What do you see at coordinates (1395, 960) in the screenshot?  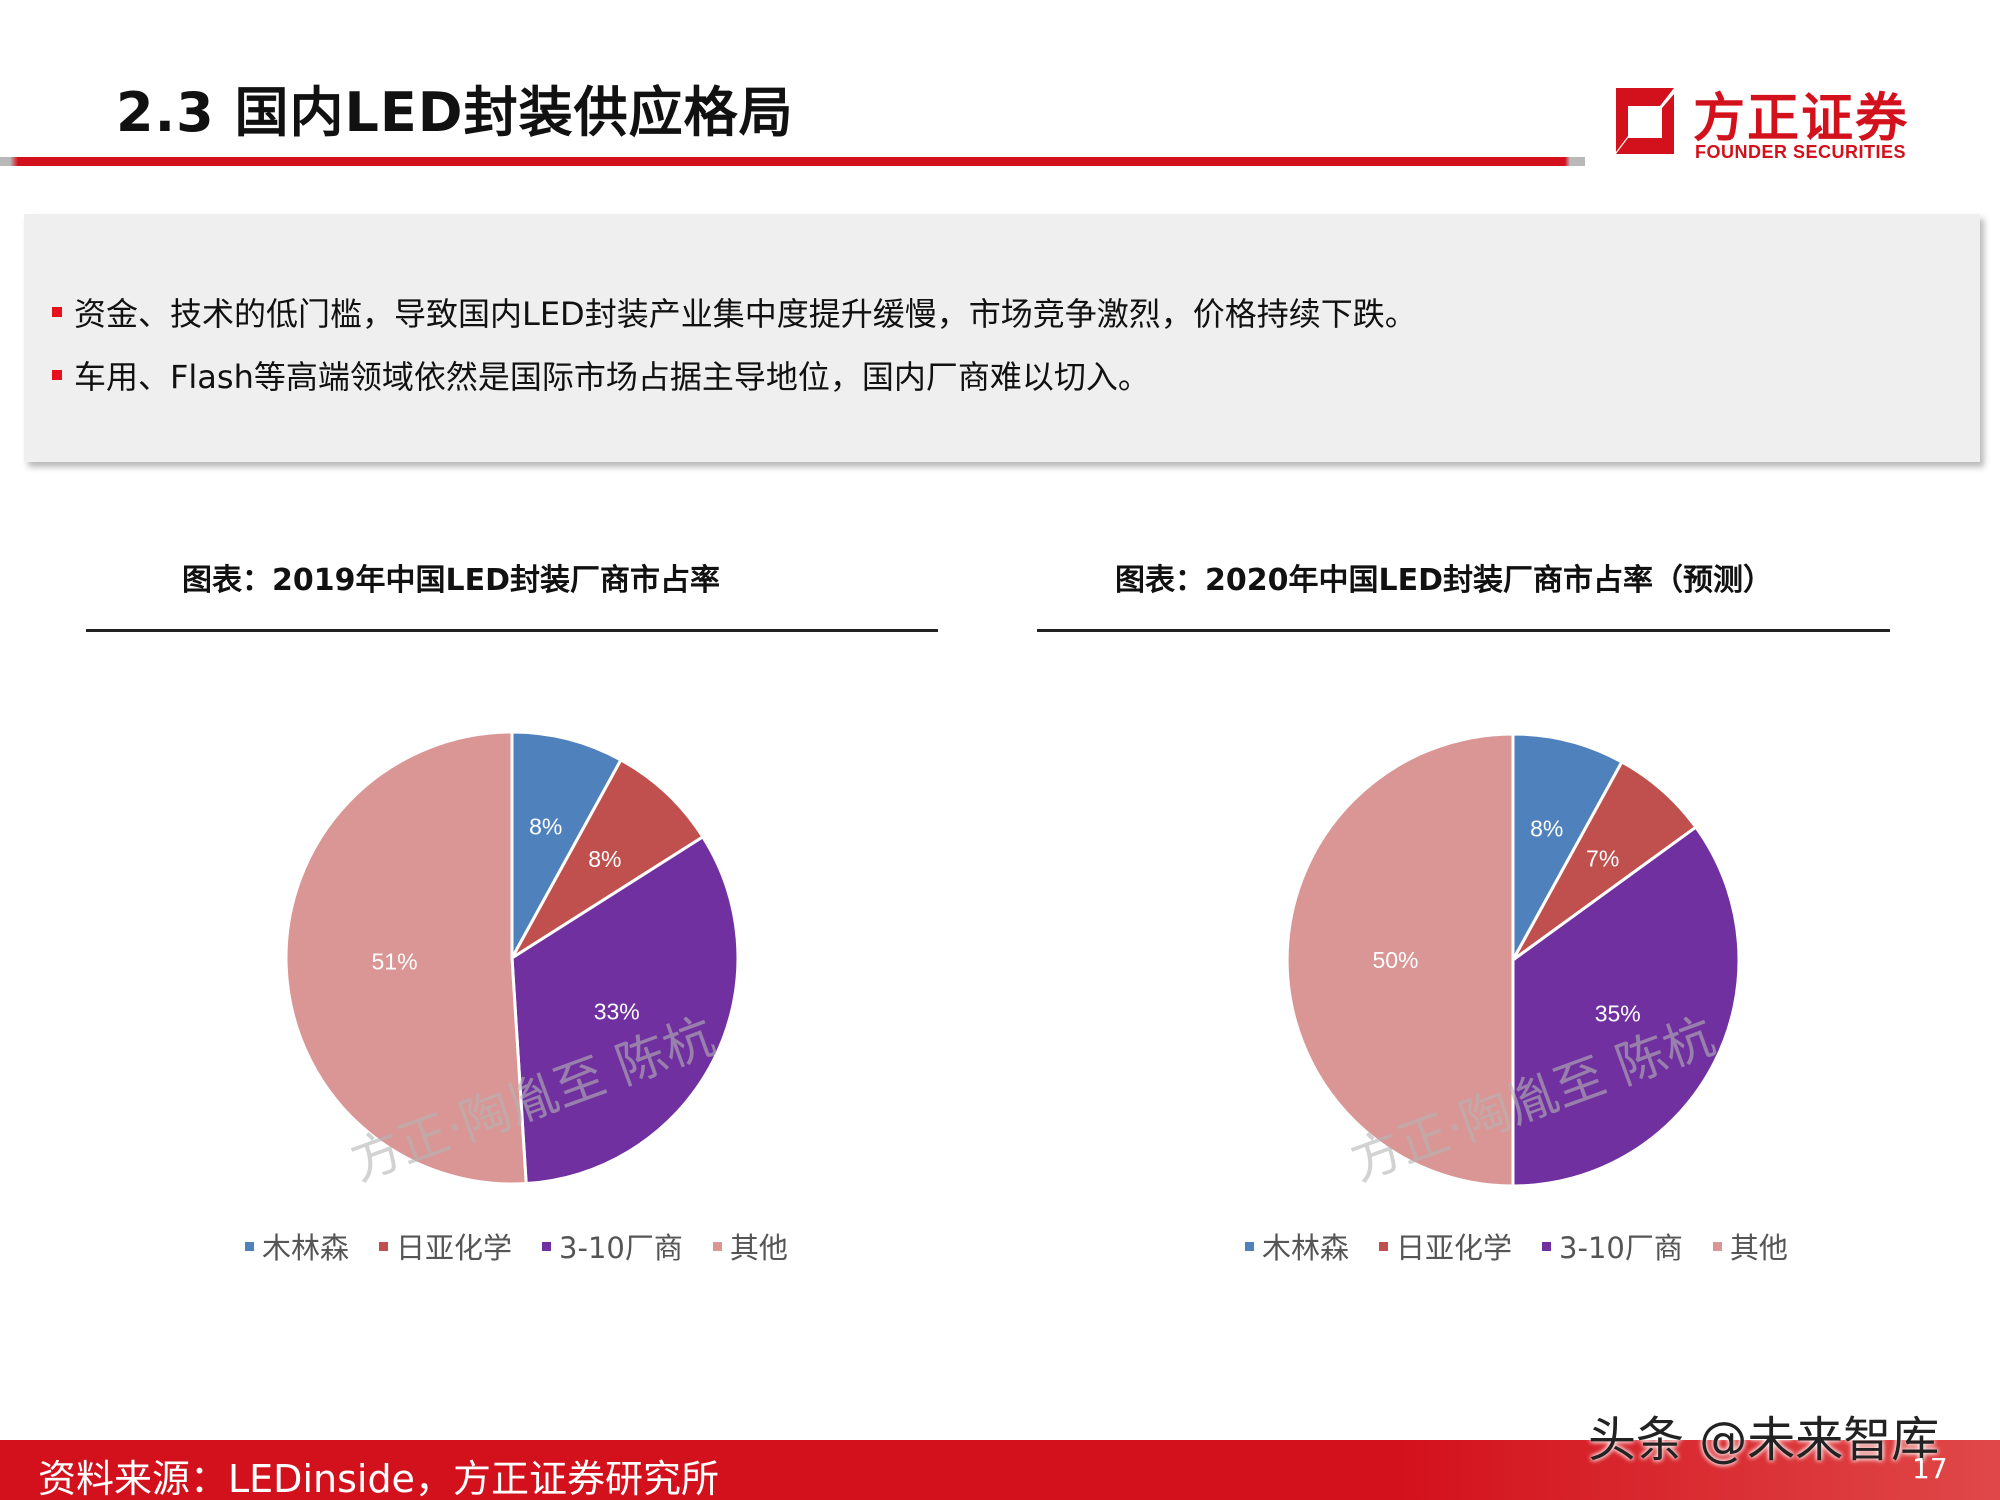 I see `pie-data-label: 50%` at bounding box center [1395, 960].